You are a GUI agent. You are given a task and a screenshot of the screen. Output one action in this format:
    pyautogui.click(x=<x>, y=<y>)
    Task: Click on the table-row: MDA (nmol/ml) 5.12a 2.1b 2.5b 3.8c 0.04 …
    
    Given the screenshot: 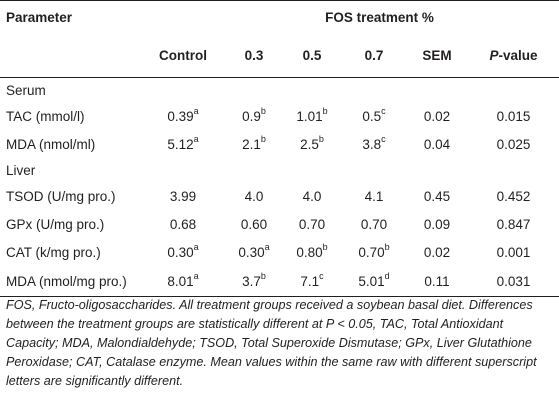 What is the action you would take?
    pyautogui.click(x=279, y=144)
    